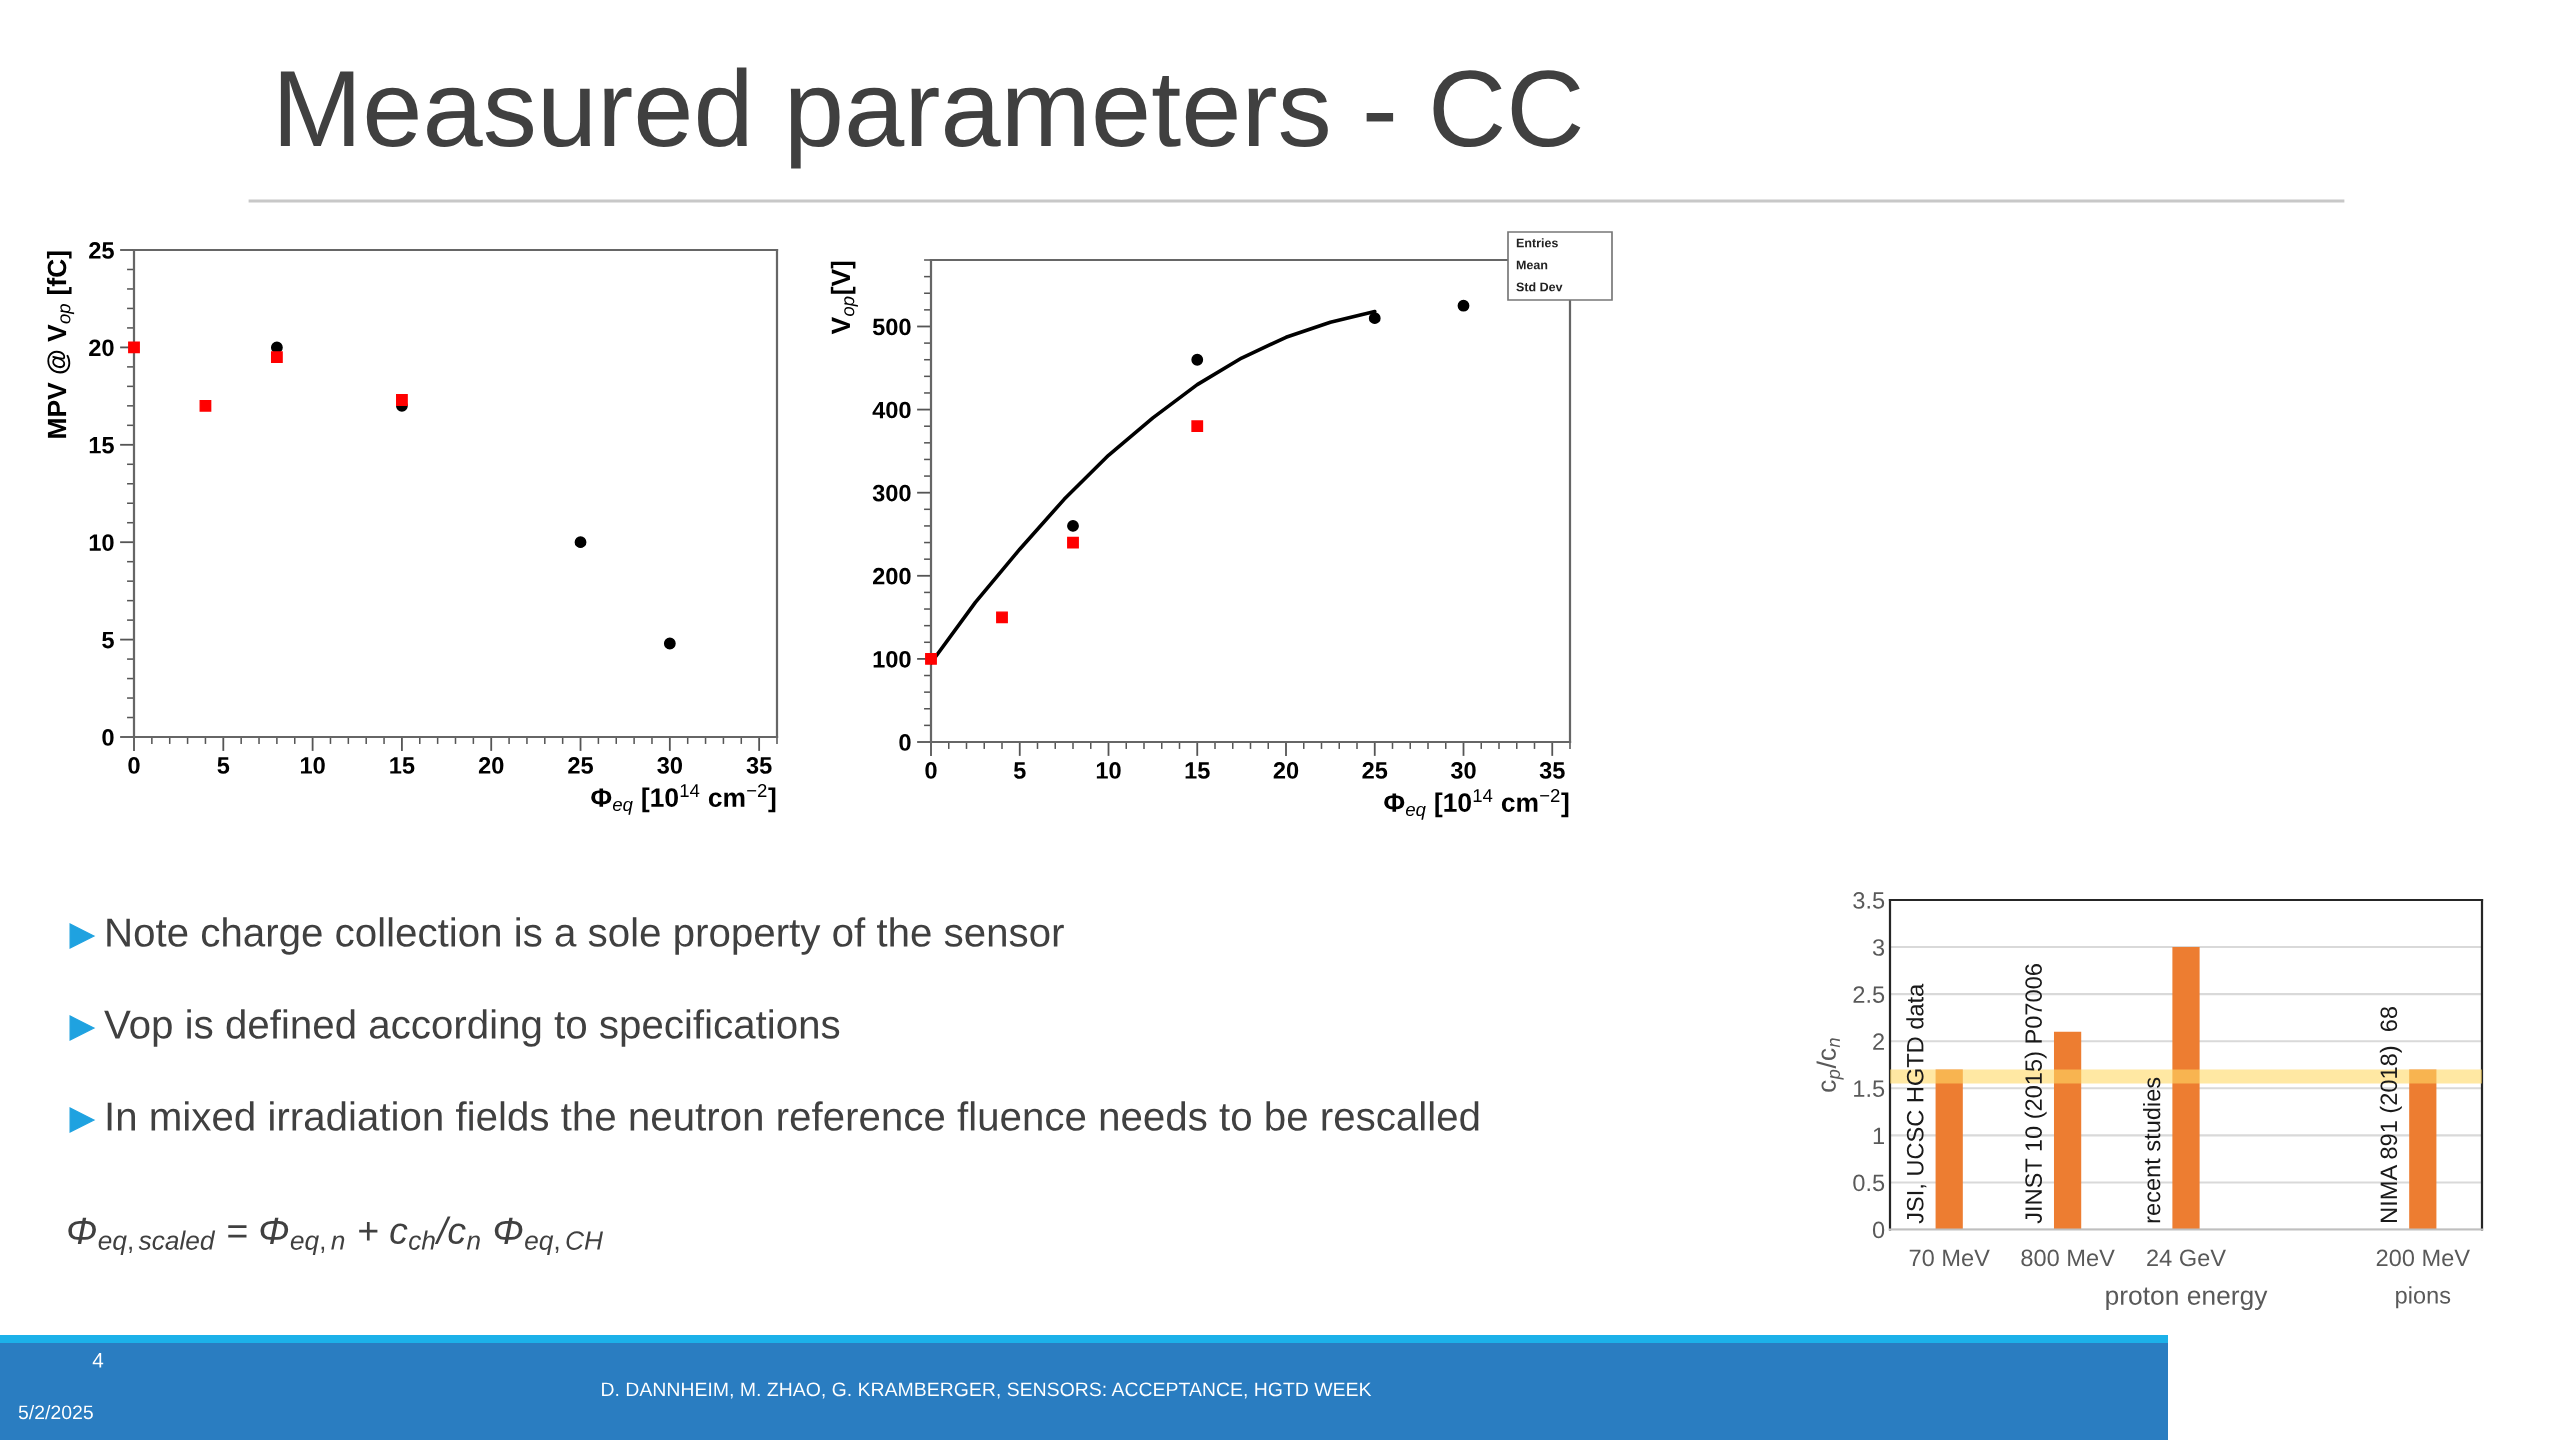 The height and width of the screenshot is (1440, 2560). Describe the element at coordinates (1869, 1183) in the screenshot. I see `y-tick-label: 0.5` at that location.